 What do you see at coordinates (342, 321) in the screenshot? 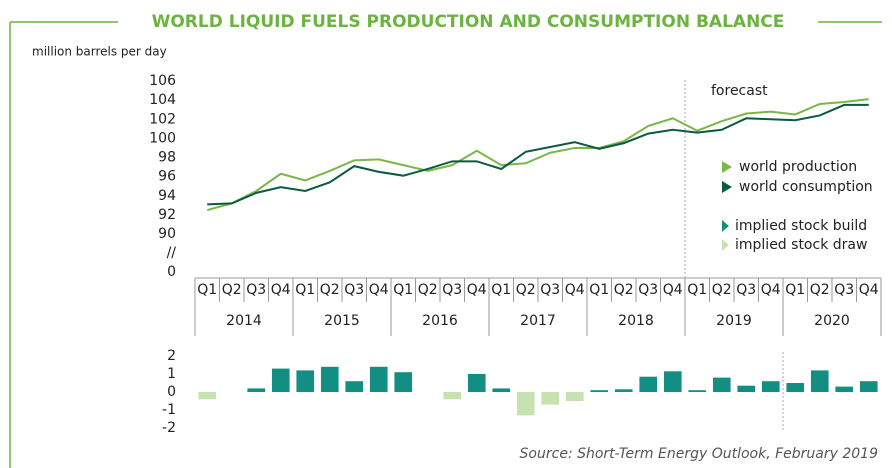
I see `year-label: 2015` at bounding box center [342, 321].